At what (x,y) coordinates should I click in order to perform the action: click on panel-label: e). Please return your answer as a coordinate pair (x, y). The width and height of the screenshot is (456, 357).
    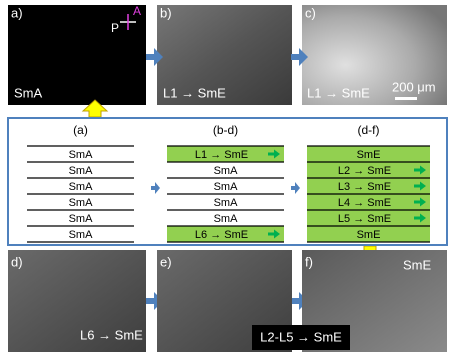
    Looking at the image, I should click on (166, 261).